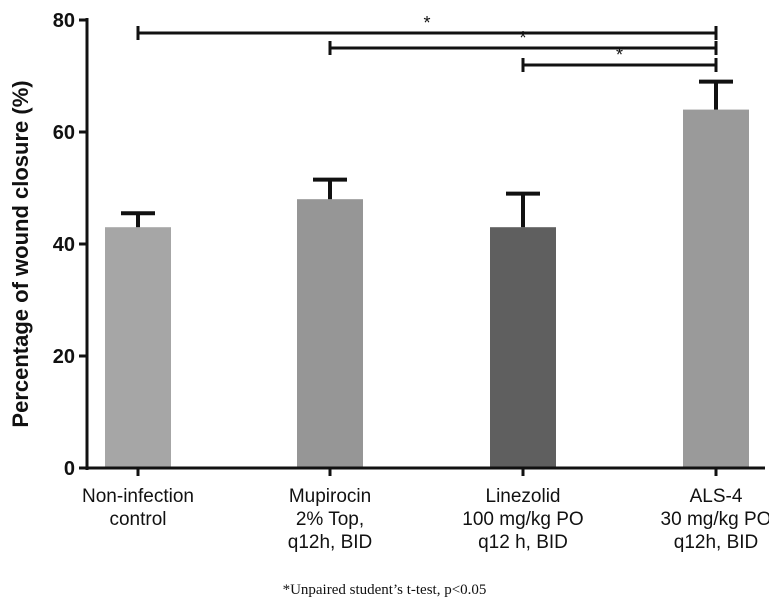  Describe the element at coordinates (619, 55) in the screenshot. I see `significance-label-2: *` at that location.